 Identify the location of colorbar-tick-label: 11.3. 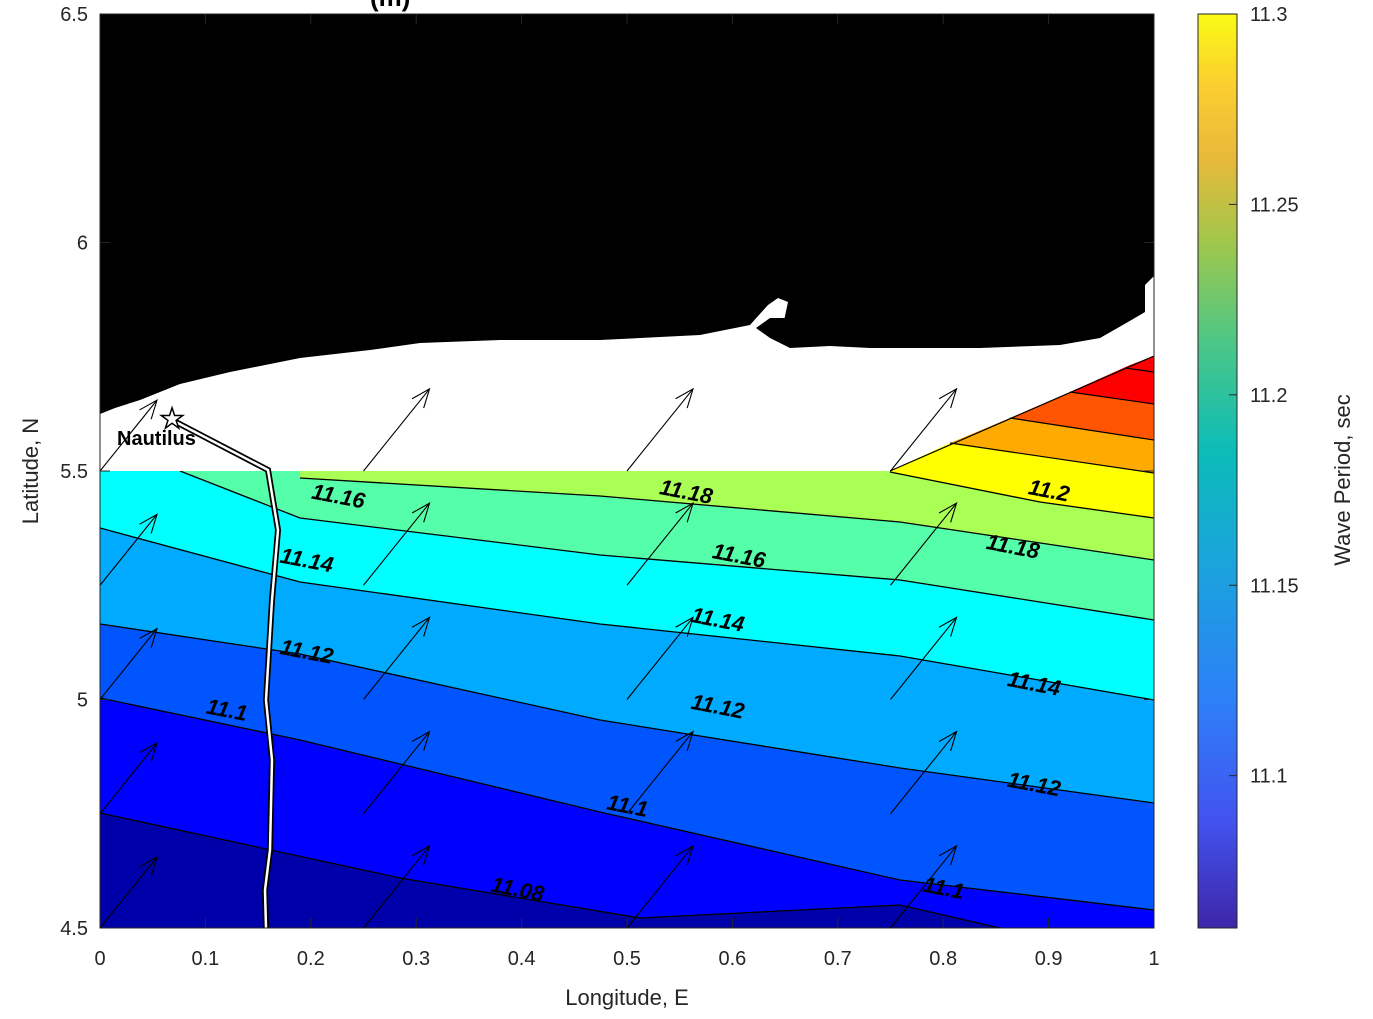
(1268, 15).